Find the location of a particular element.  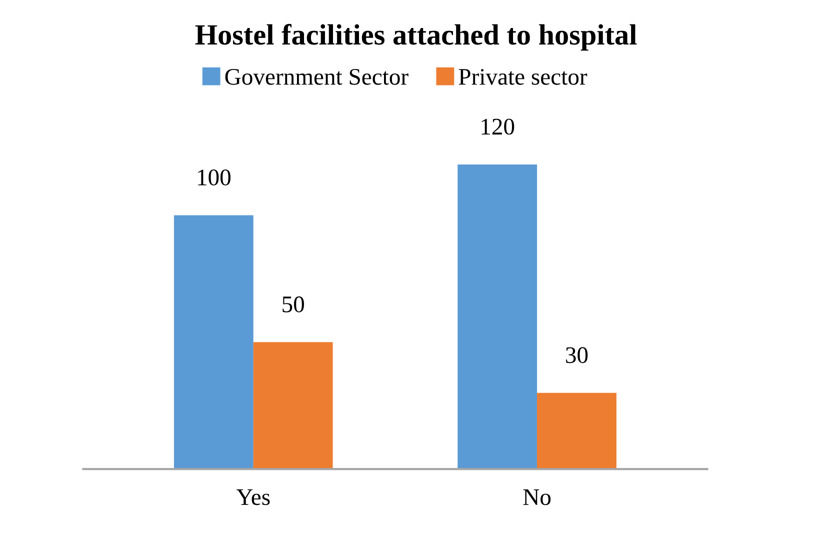

legend-label: Government Sector is located at coordinates (316, 76).